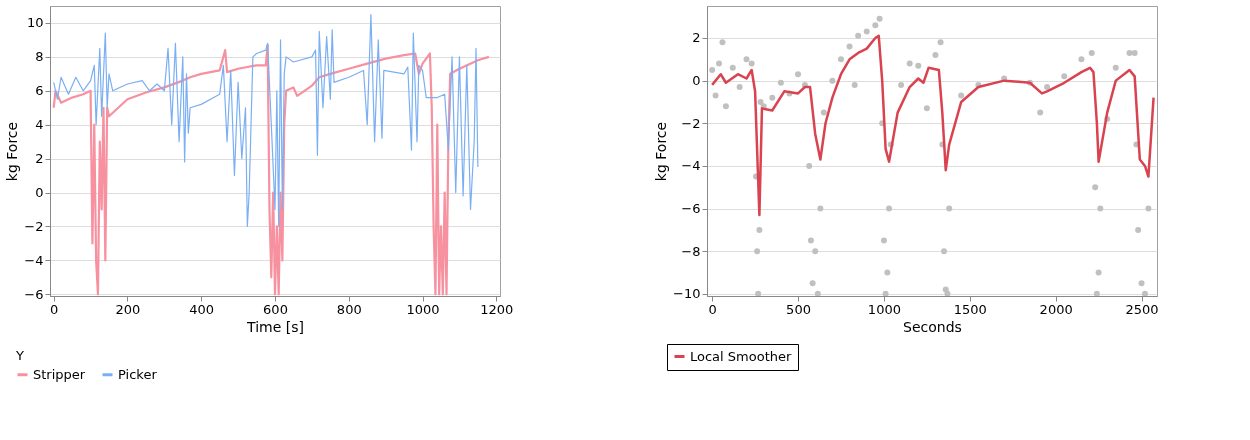 This screenshot has height=440, width=1250. What do you see at coordinates (39, 57) in the screenshot?
I see `y-tick-label: 8` at bounding box center [39, 57].